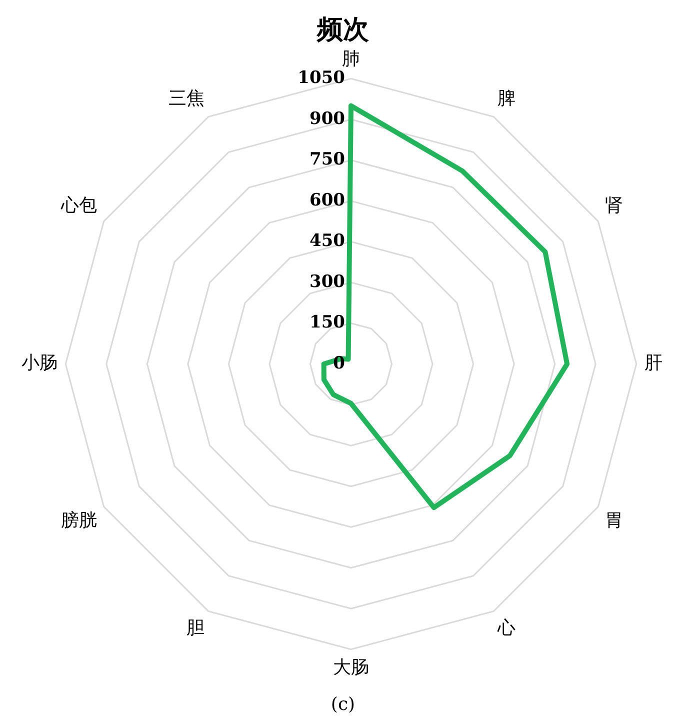 This screenshot has width=686, height=724. Describe the element at coordinates (78, 521) in the screenshot. I see `spoke-label: 膀胱` at that location.